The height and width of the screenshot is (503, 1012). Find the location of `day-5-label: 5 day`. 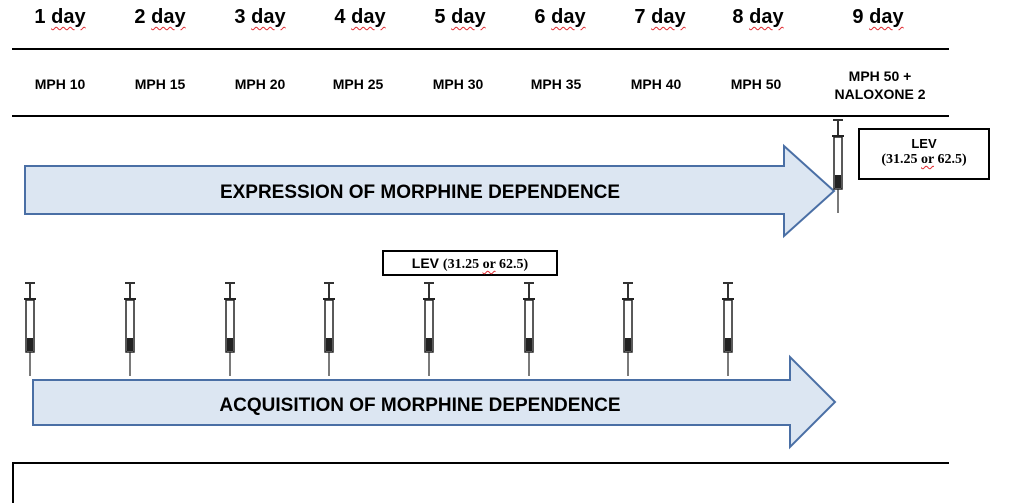

day-5-label: 5 day is located at coordinates (460, 17).